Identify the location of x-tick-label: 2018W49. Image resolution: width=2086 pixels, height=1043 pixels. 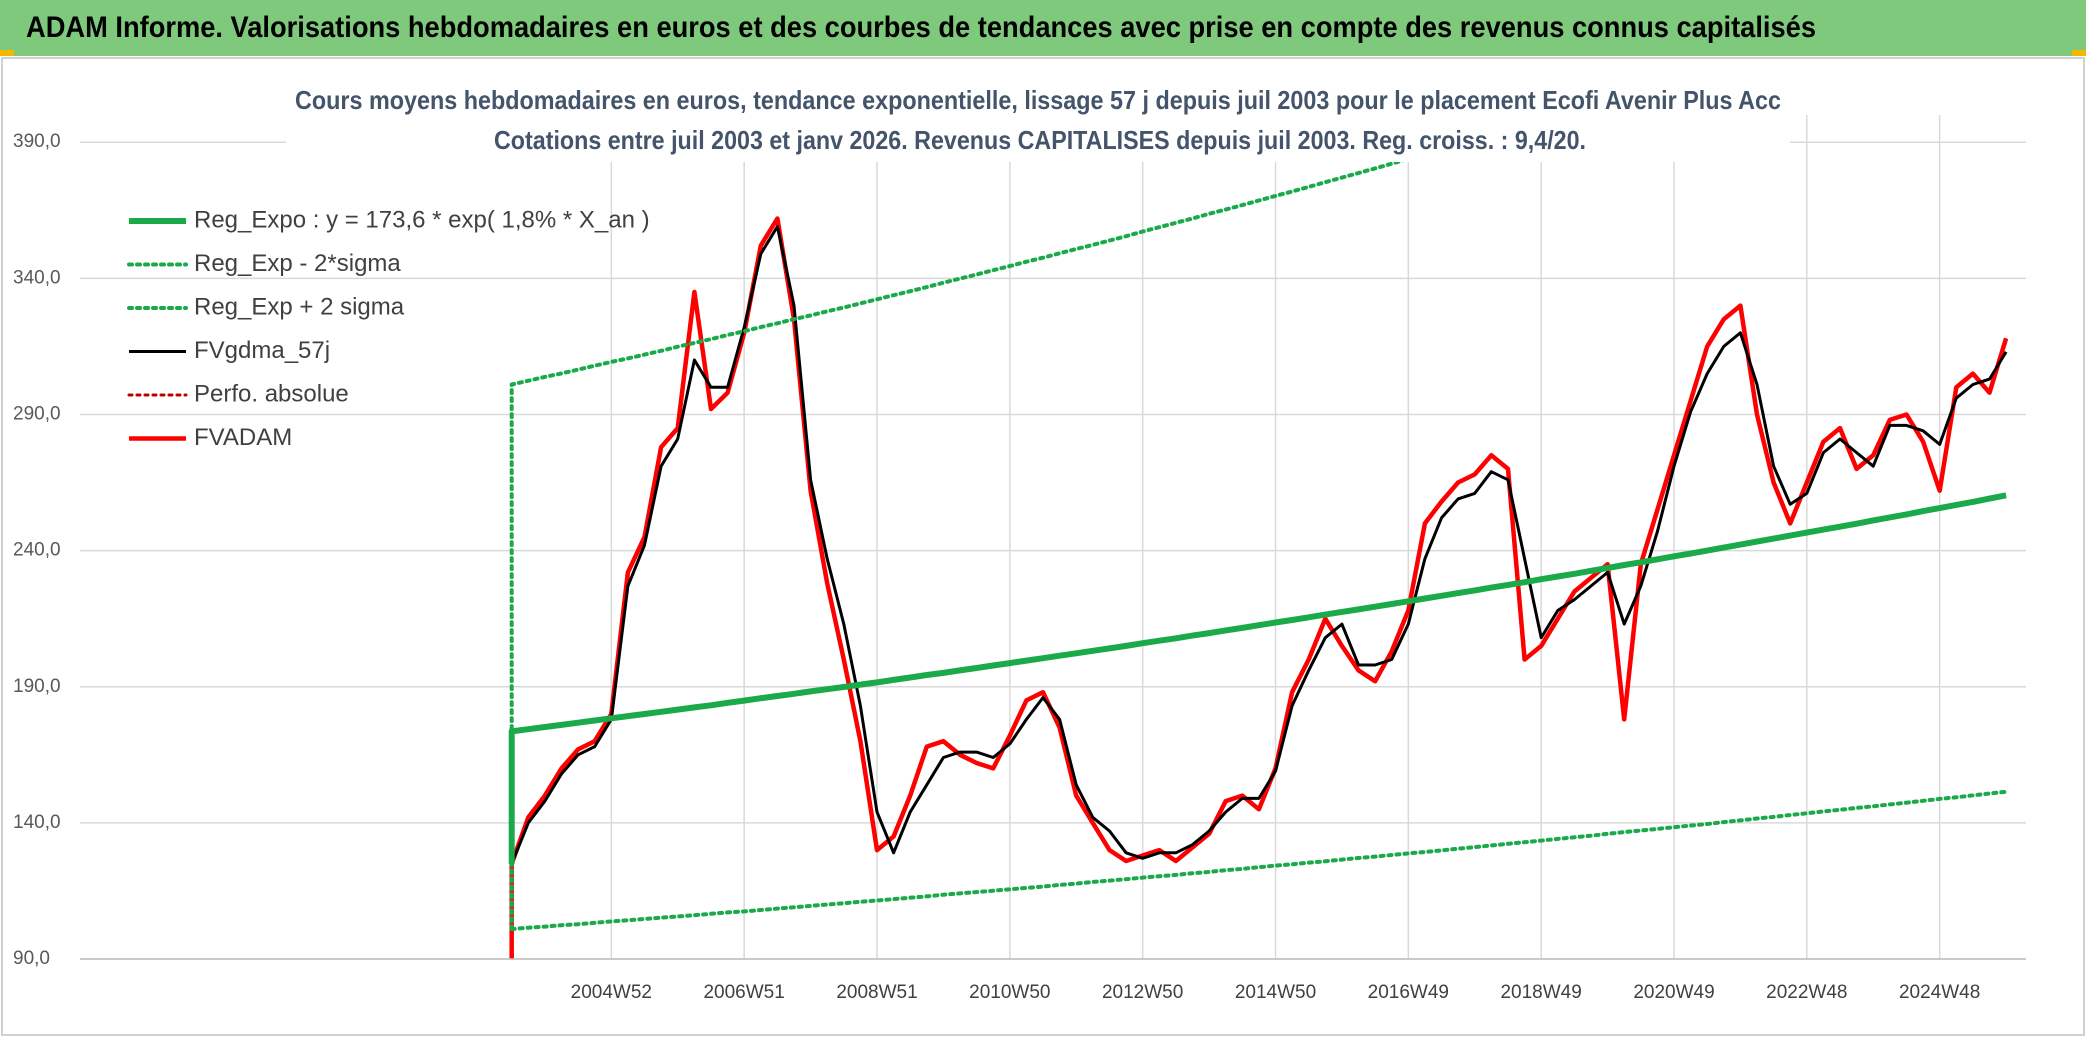
(1540, 992).